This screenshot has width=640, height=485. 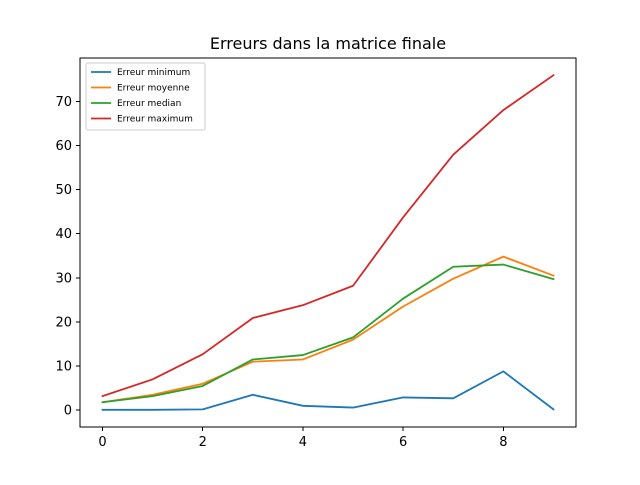 I want to click on y-tick-label: 20, so click(x=63, y=322).